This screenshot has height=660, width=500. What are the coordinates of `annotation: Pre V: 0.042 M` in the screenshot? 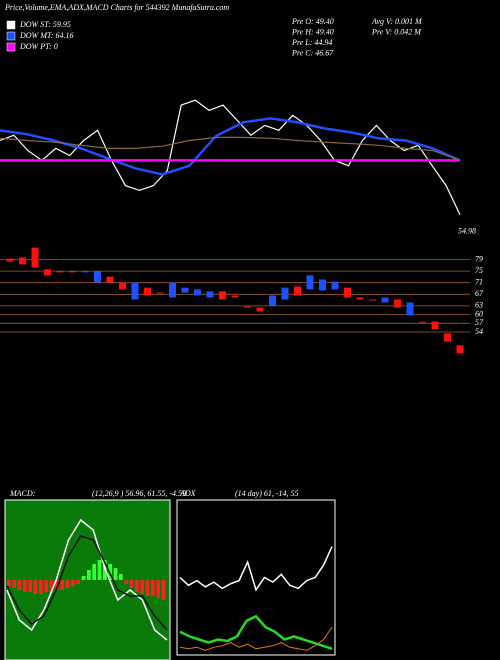 It's located at (396, 31).